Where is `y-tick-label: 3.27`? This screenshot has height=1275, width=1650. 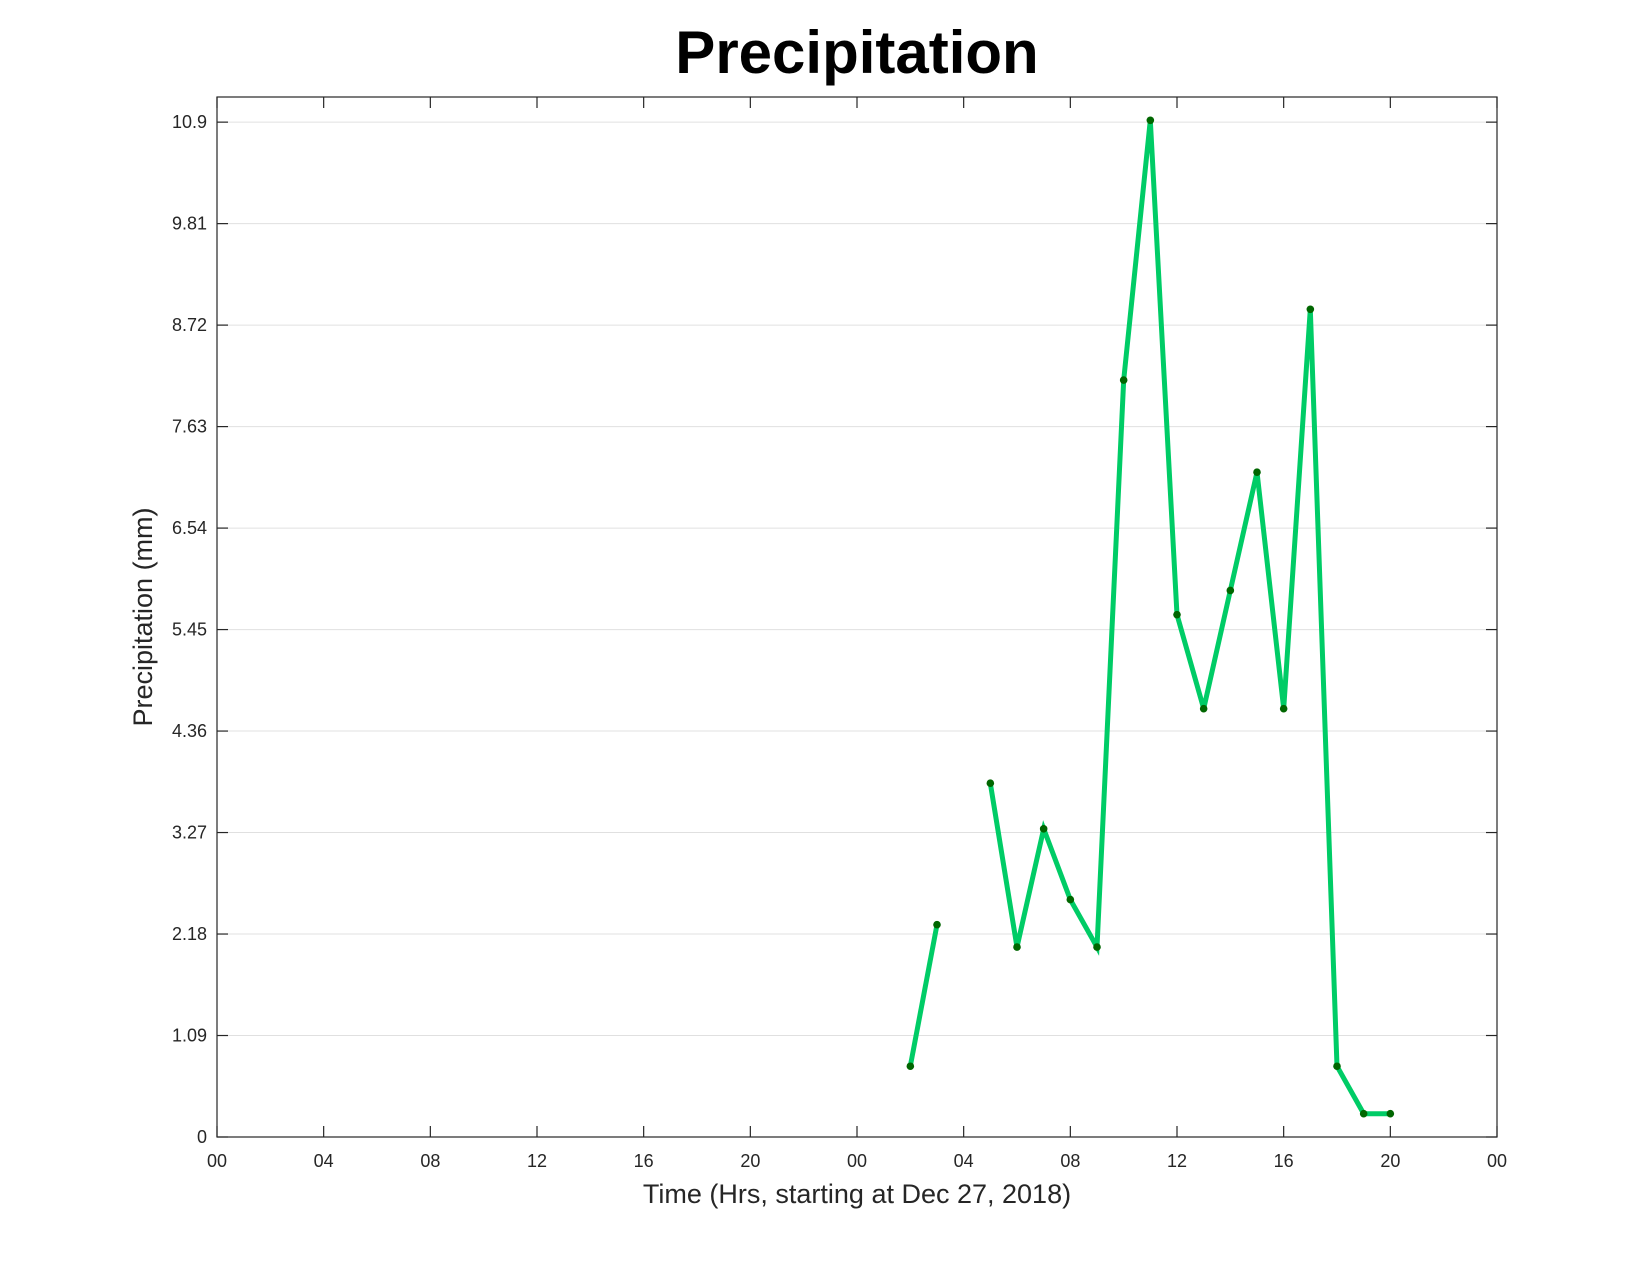 y-tick-label: 3.27 is located at coordinates (189, 833).